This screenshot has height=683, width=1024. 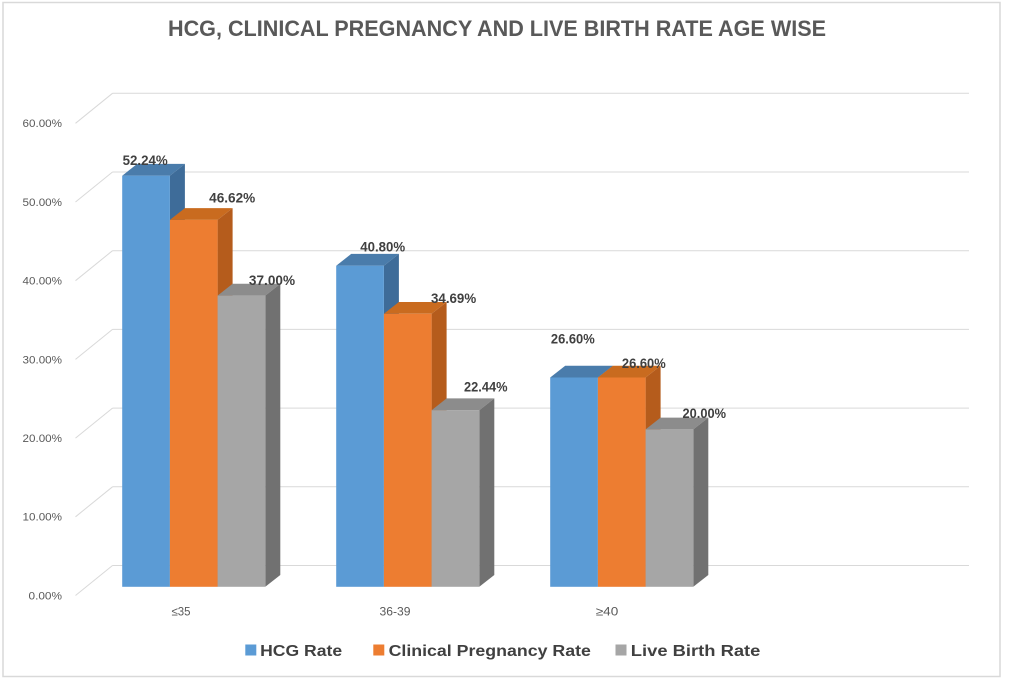 What do you see at coordinates (696, 651) in the screenshot?
I see `svg-text: Live Birth Rate` at bounding box center [696, 651].